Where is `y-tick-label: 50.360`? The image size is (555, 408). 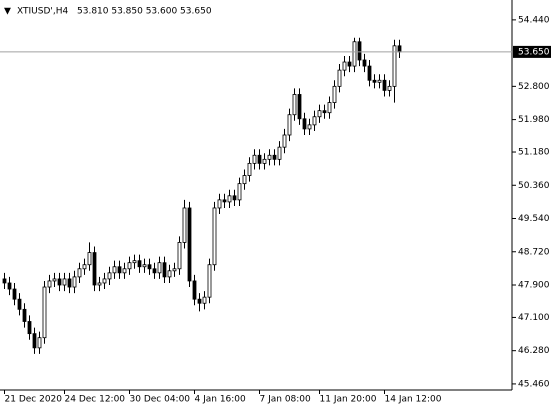 y-tick-label: 50.360 is located at coordinates (534, 186).